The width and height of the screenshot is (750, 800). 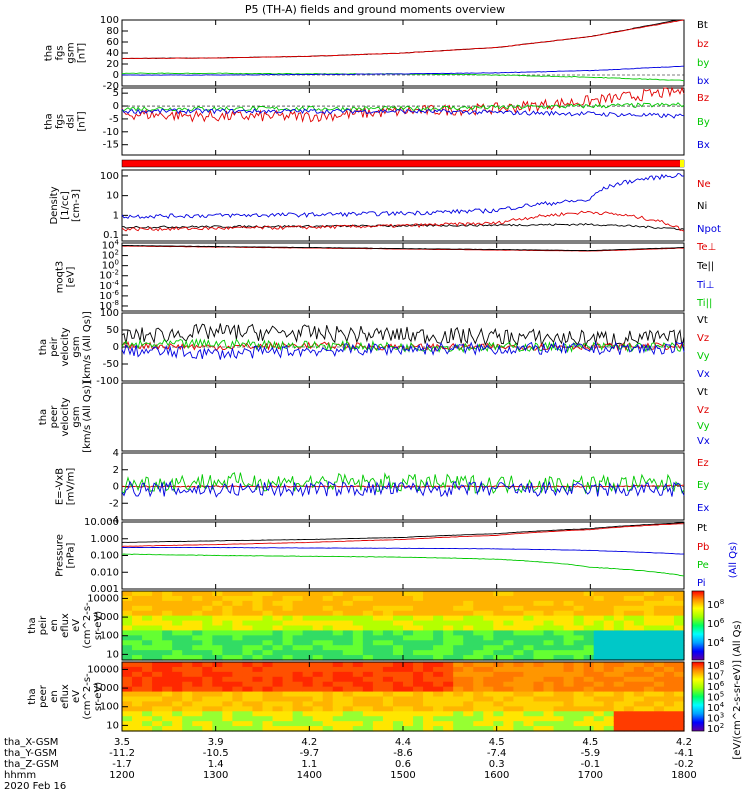 What do you see at coordinates (116, 106) in the screenshot?
I see `panel-fgs-dsl-tick-label: 0` at bounding box center [116, 106].